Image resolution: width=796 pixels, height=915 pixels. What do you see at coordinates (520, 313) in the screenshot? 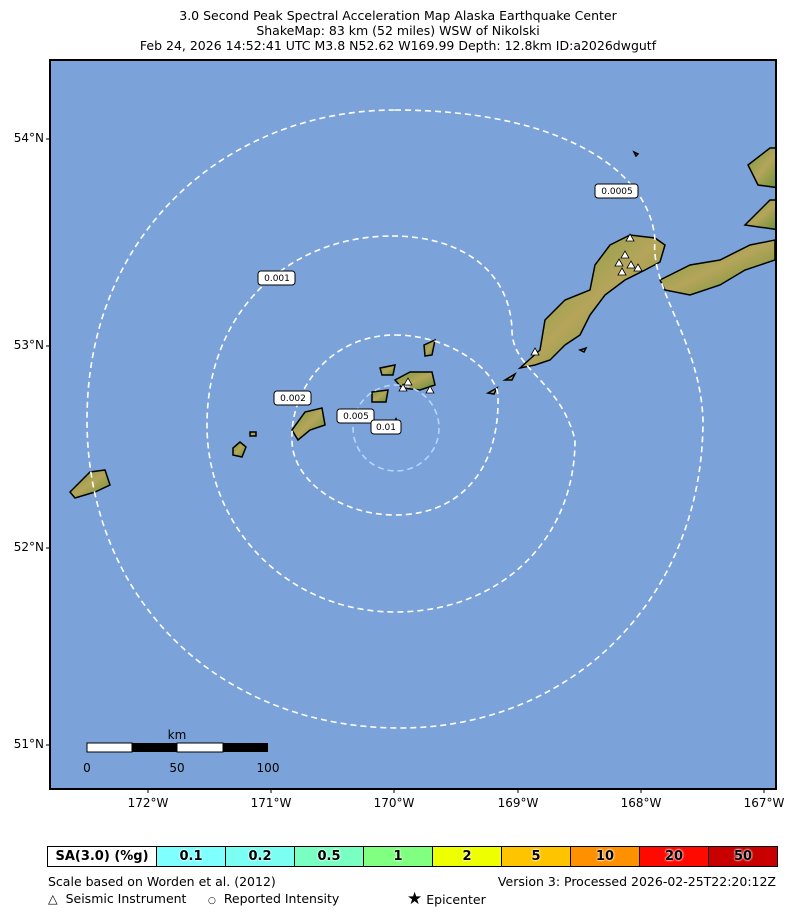
I see `seismic-stations` at bounding box center [520, 313].